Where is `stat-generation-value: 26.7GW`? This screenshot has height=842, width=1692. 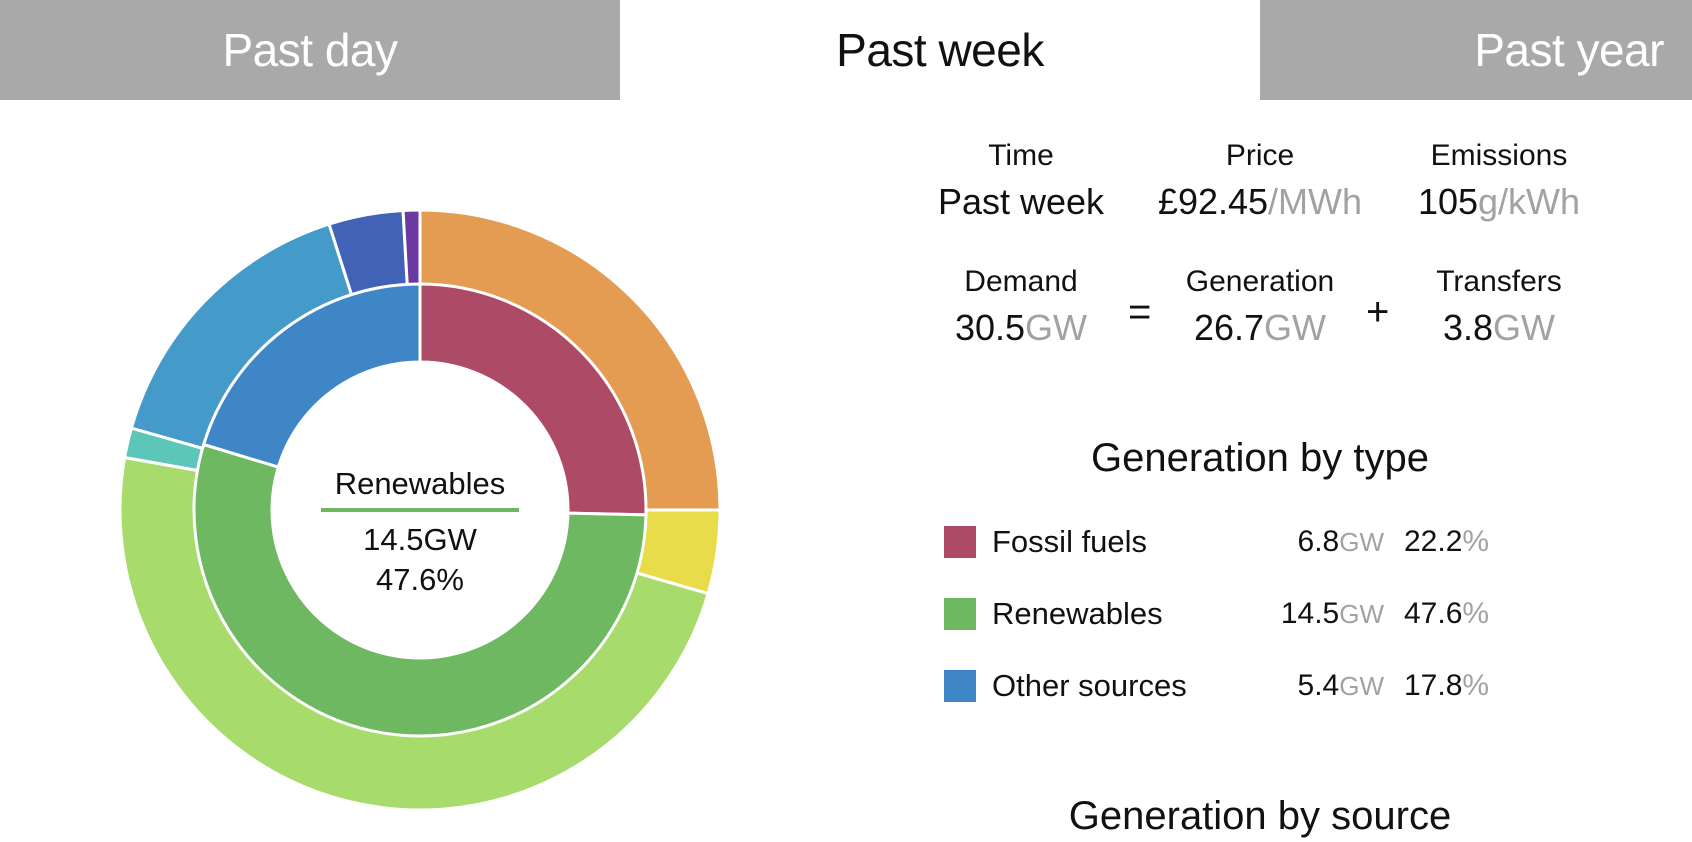
stat-generation-value: 26.7GW is located at coordinates (1260, 328).